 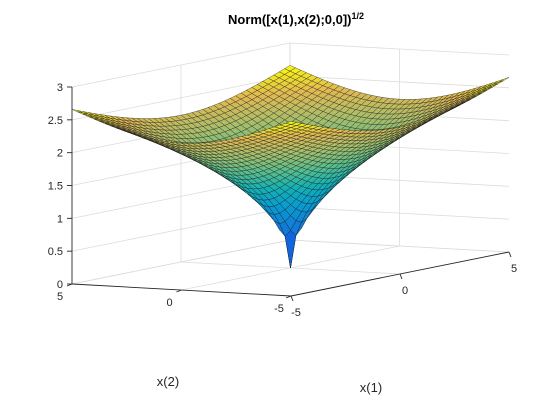 I want to click on x-tick-label: 5, so click(x=514, y=269).